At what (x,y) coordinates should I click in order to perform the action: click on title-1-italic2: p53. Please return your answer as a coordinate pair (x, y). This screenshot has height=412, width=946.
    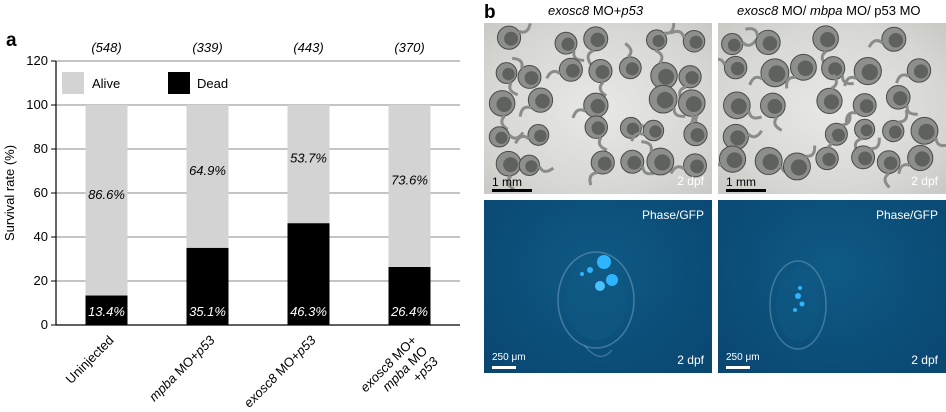
    Looking at the image, I should click on (632, 10).